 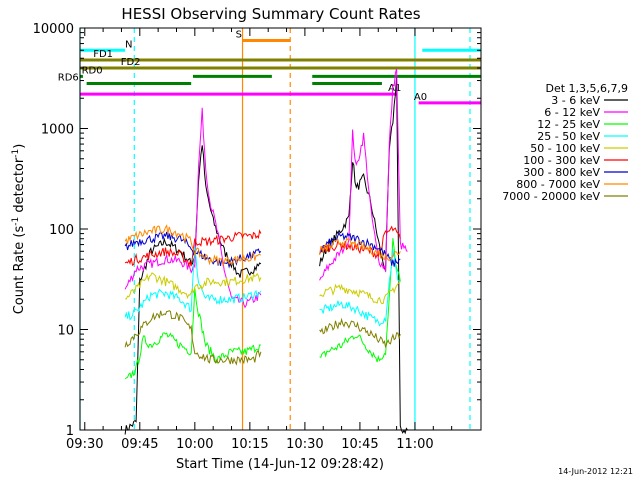 I want to click on x-tick-label: 10:15, so click(x=249, y=444).